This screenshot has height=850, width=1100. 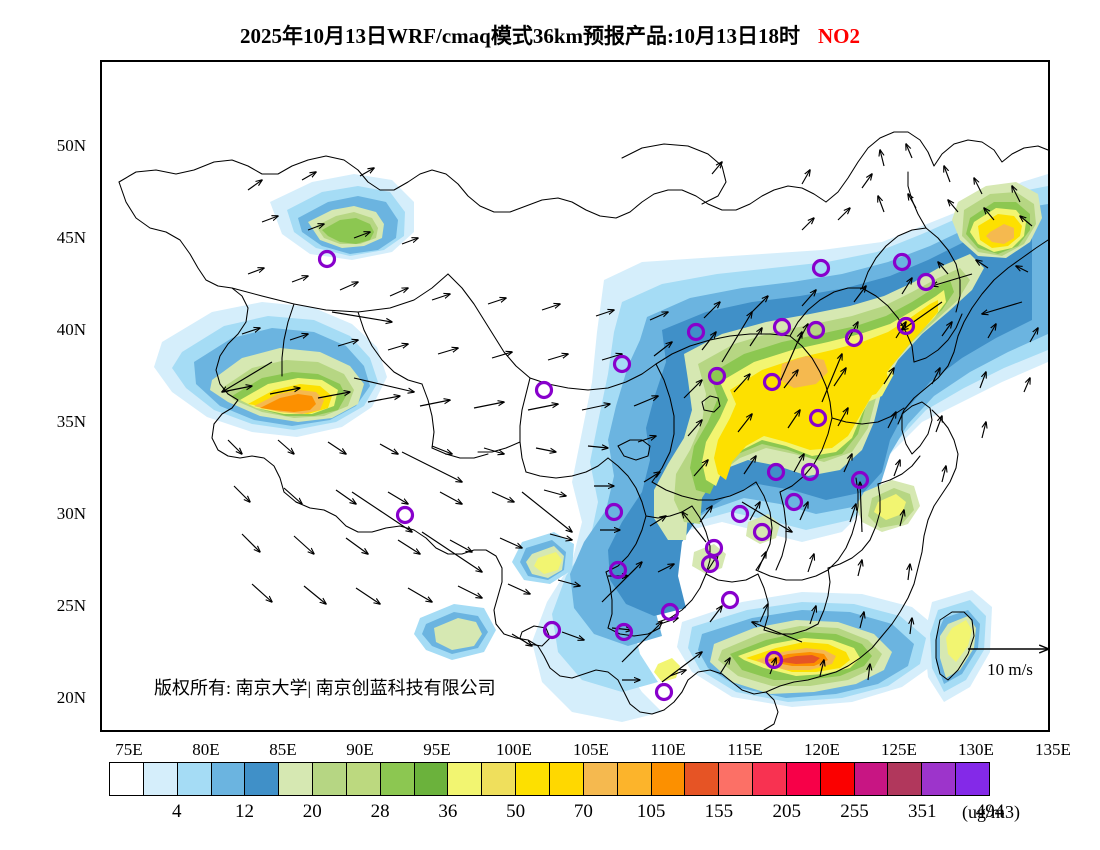 I want to click on colorbar-tick-70: 70, so click(x=583, y=811).